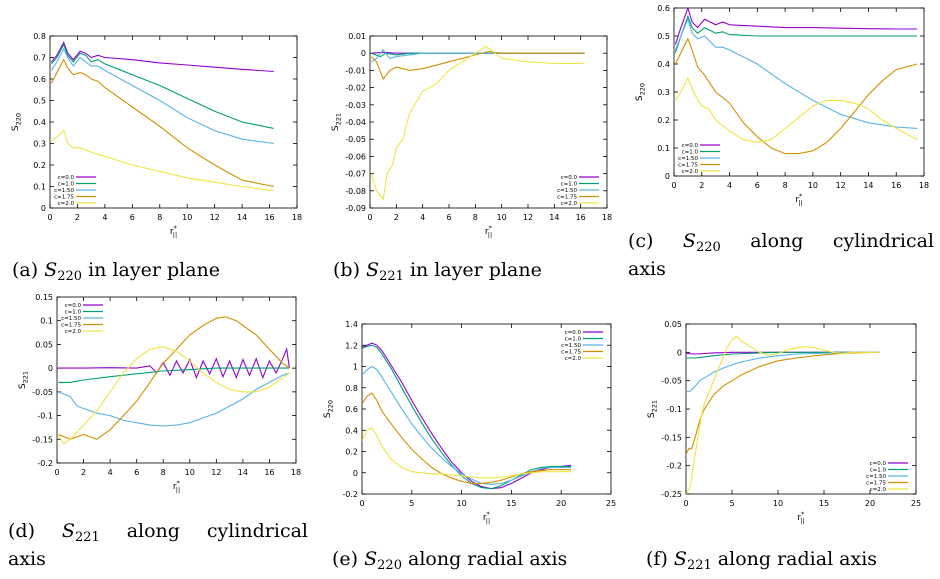  What do you see at coordinates (731, 503) in the screenshot?
I see `x-tick-label: 5` at bounding box center [731, 503].